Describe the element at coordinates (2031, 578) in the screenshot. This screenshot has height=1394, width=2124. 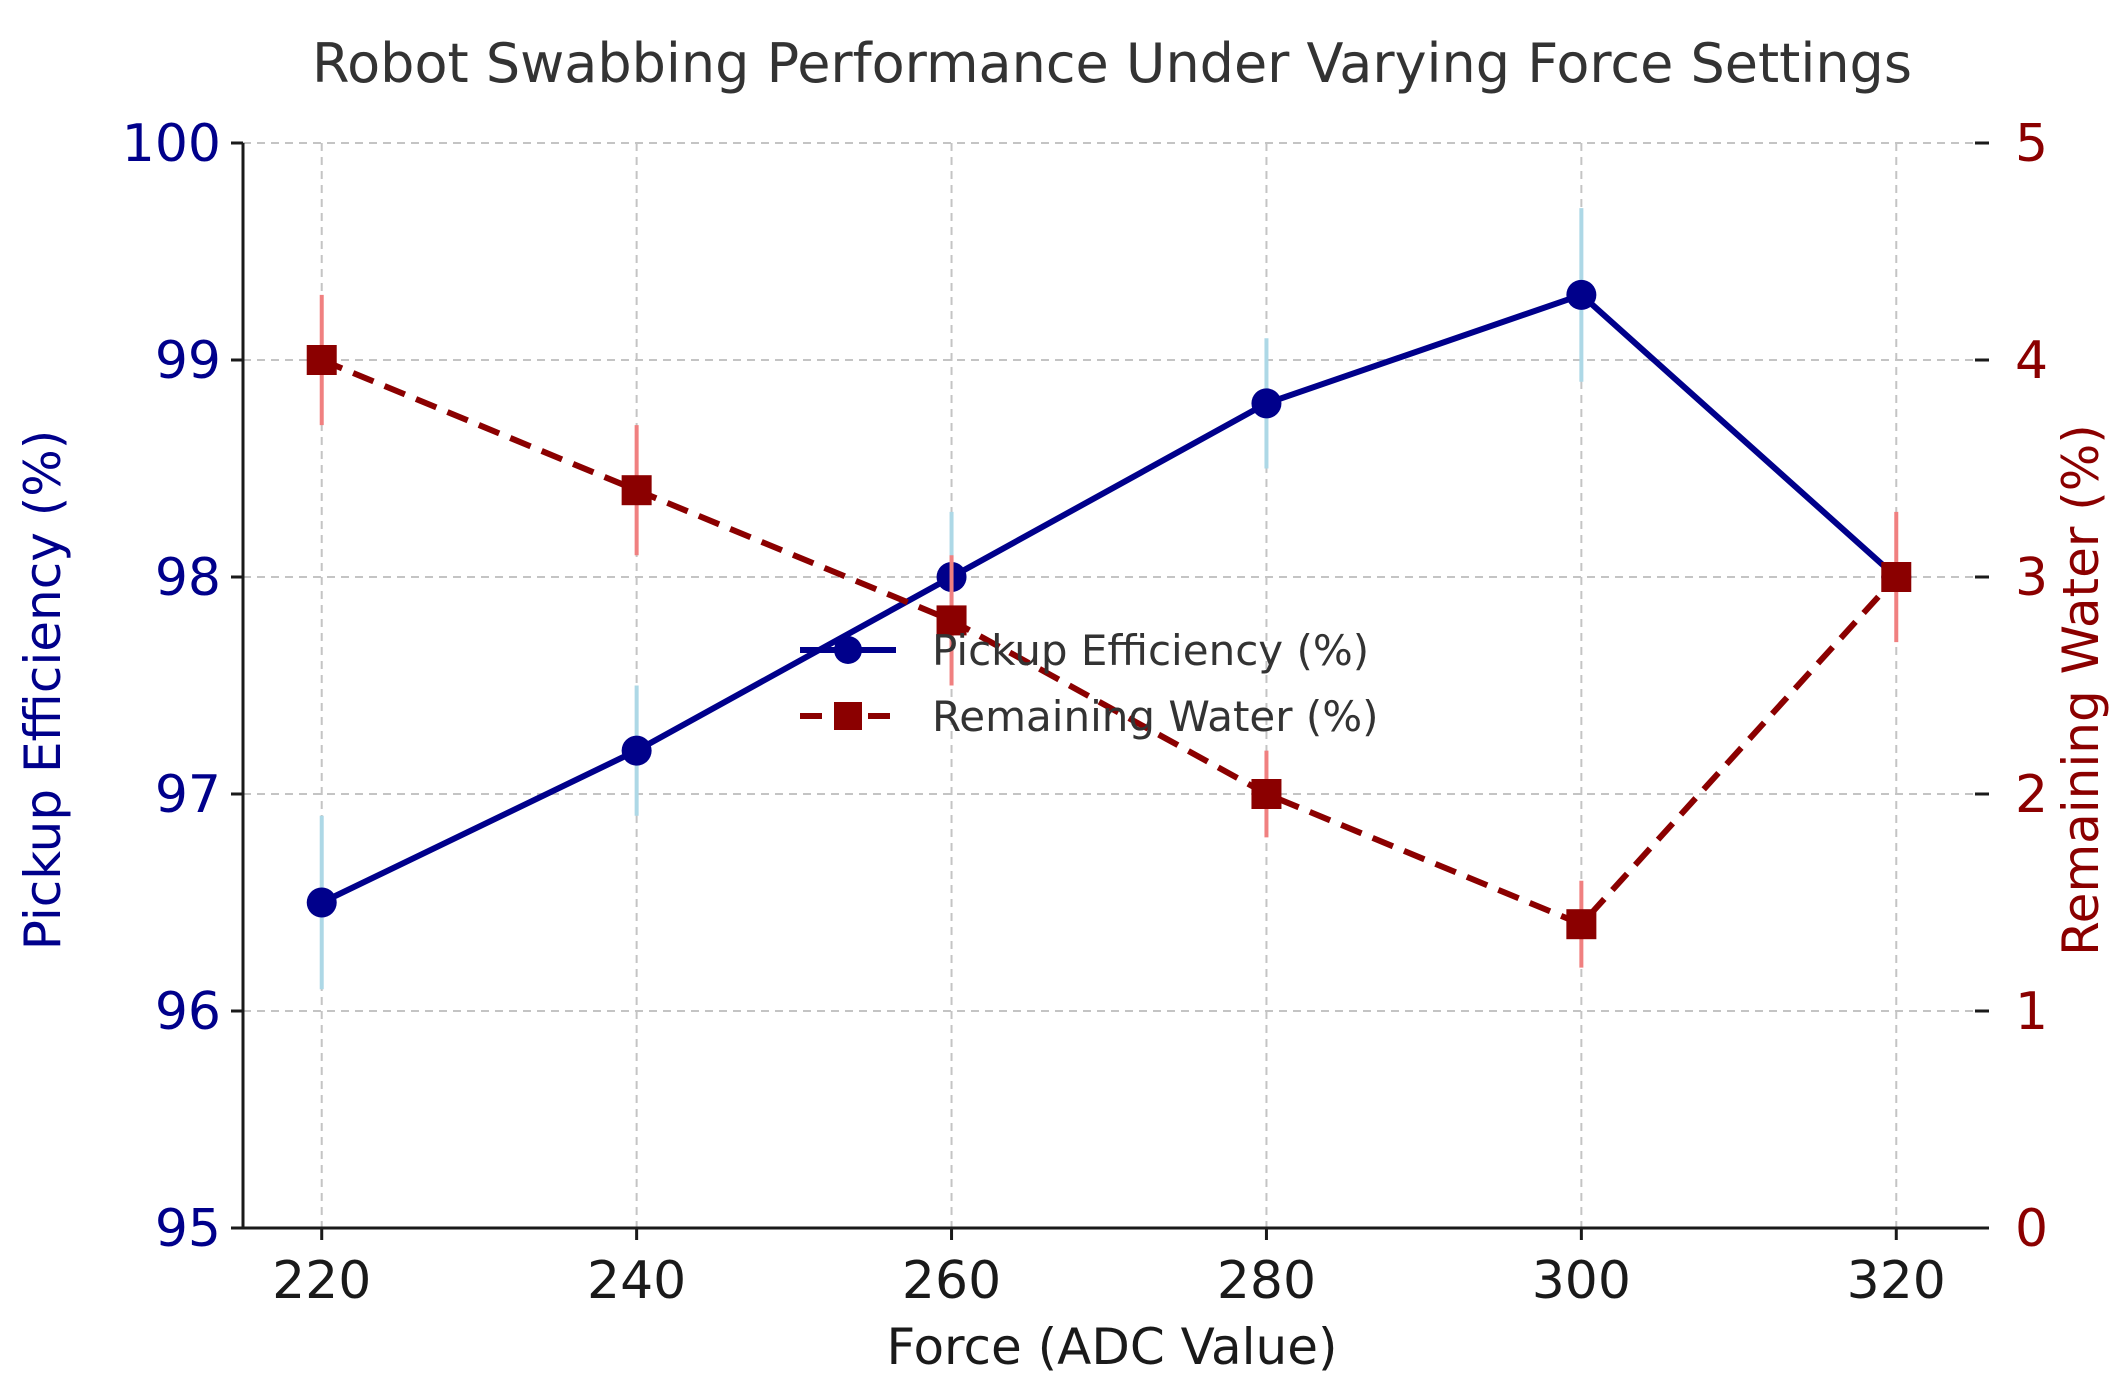
I see `y-right-tick-label: 3` at that location.